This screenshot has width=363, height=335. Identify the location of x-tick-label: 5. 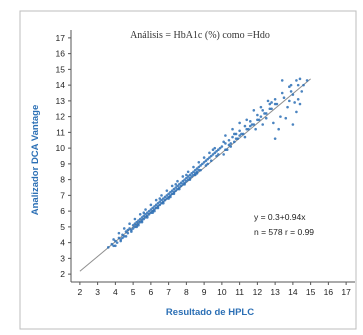
(133, 292).